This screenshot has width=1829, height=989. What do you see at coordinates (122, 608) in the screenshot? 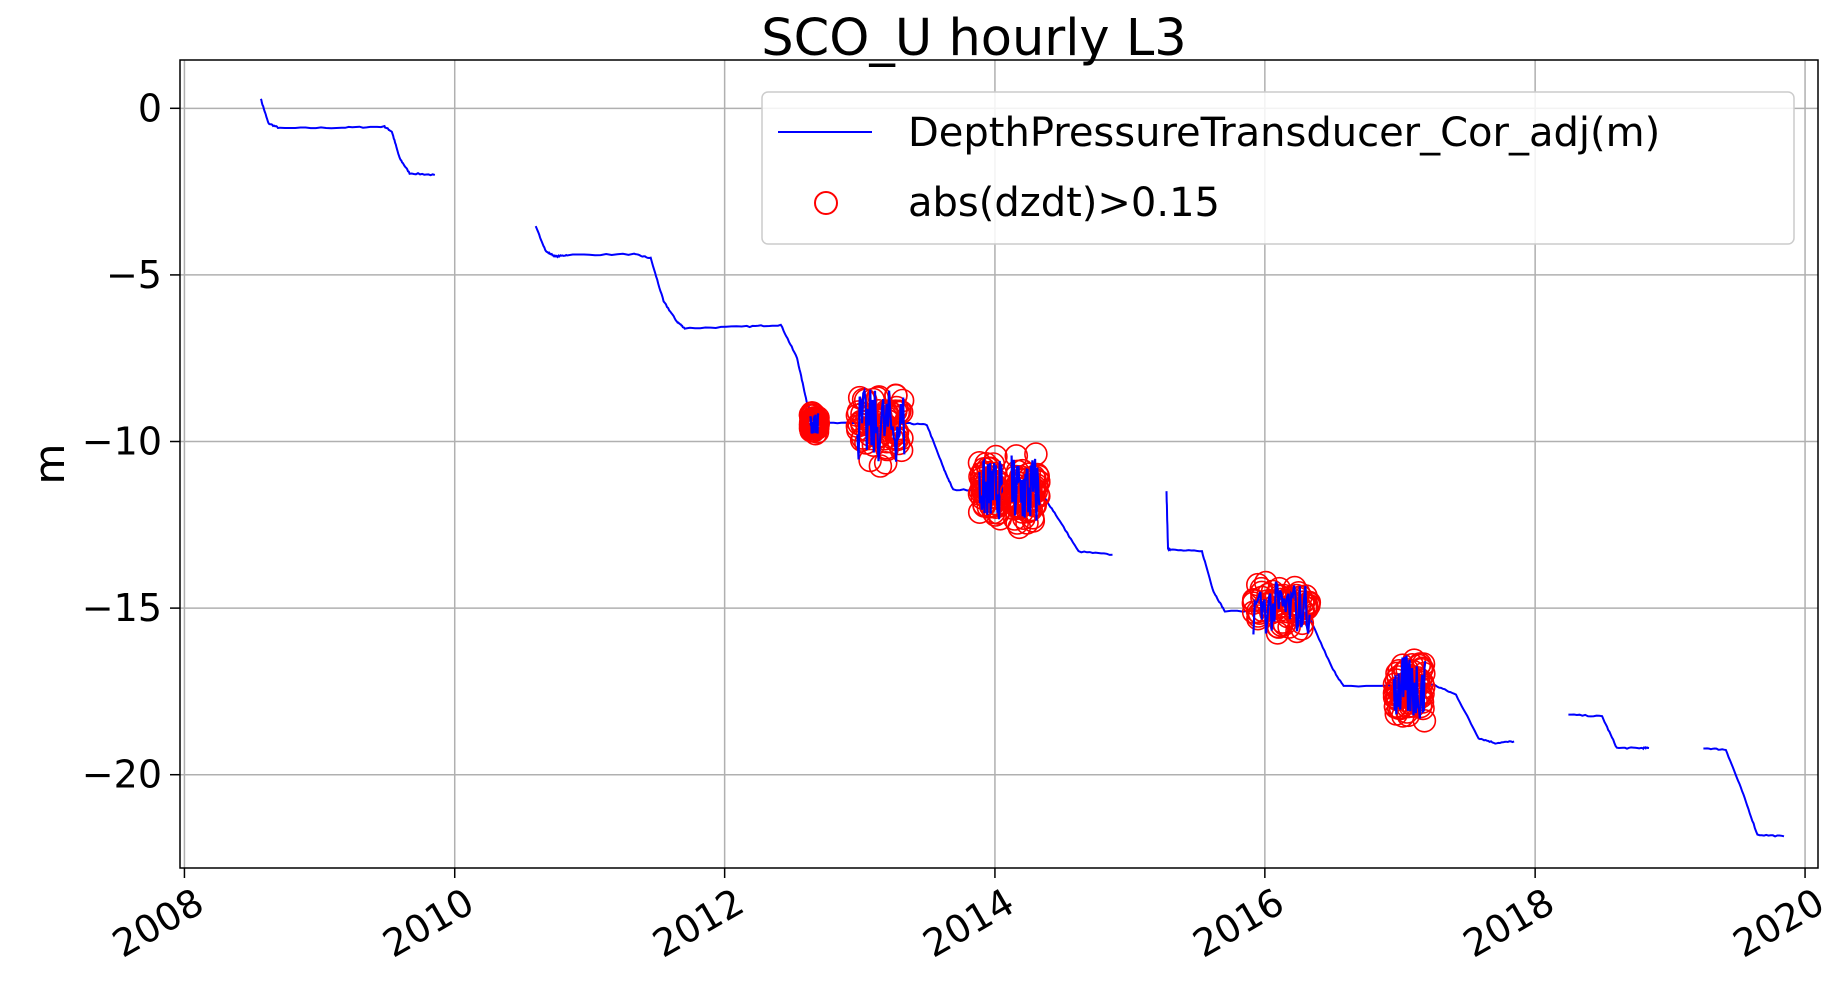
I see `y-tick-label: −15` at bounding box center [122, 608].